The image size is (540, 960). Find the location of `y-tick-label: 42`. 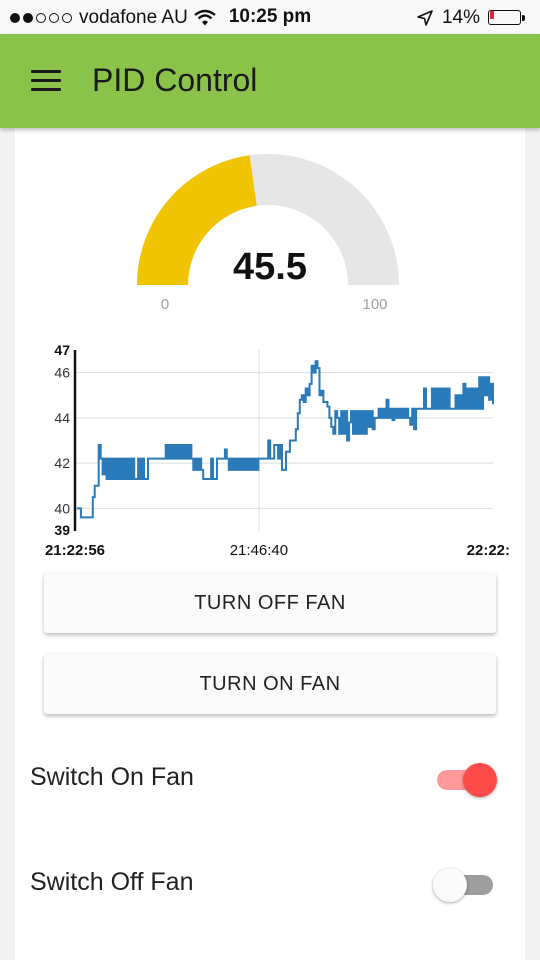

y-tick-label: 42 is located at coordinates (62, 463).